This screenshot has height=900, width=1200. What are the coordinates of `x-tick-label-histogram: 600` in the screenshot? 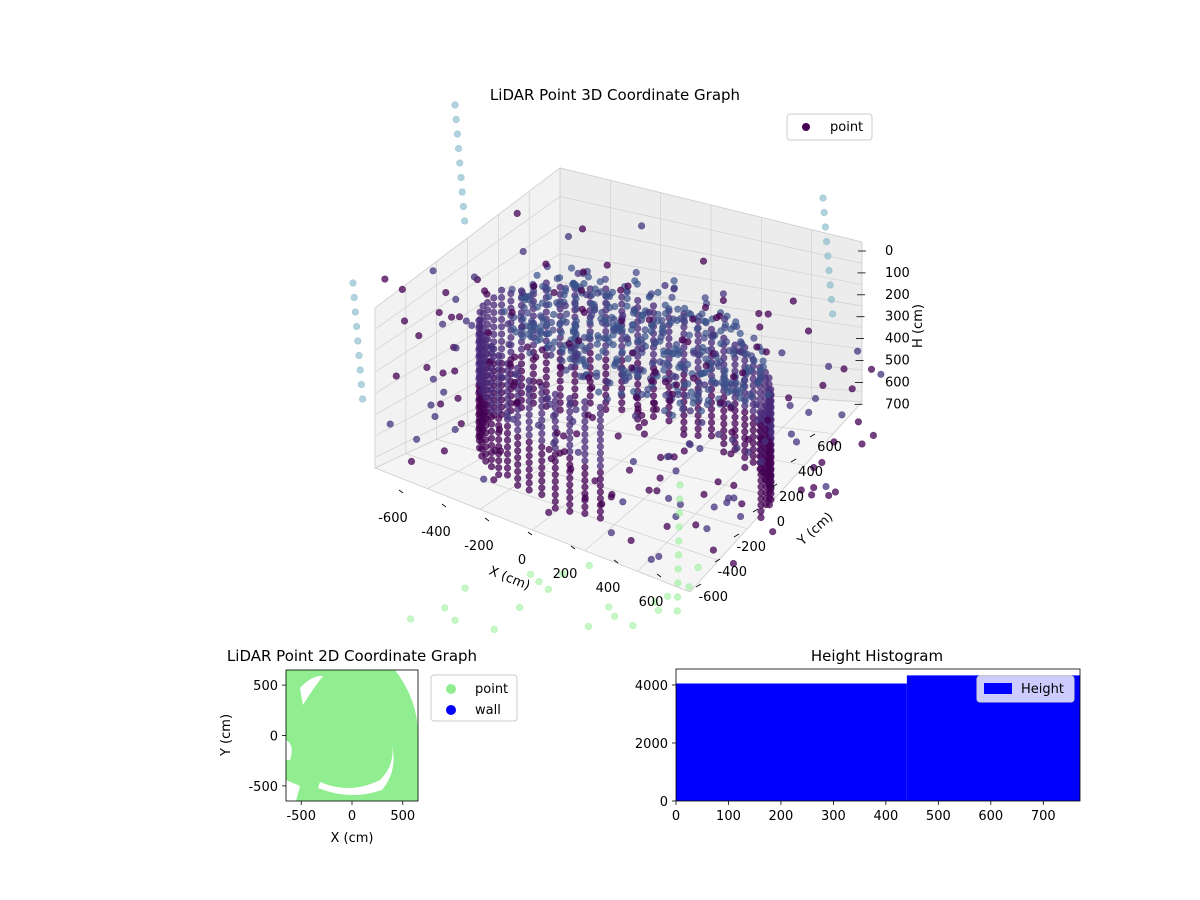 It's located at (990, 816).